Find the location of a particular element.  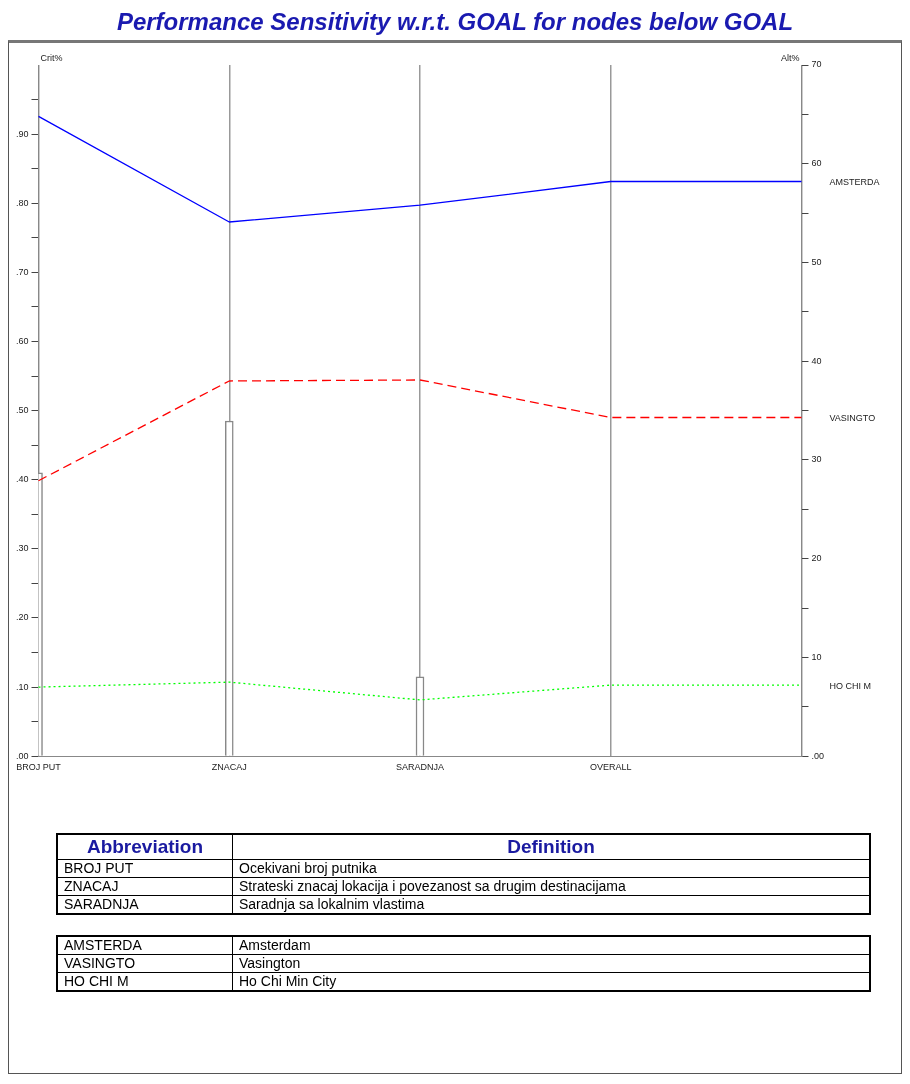

y-tick-label: .20 is located at coordinates (22, 617).